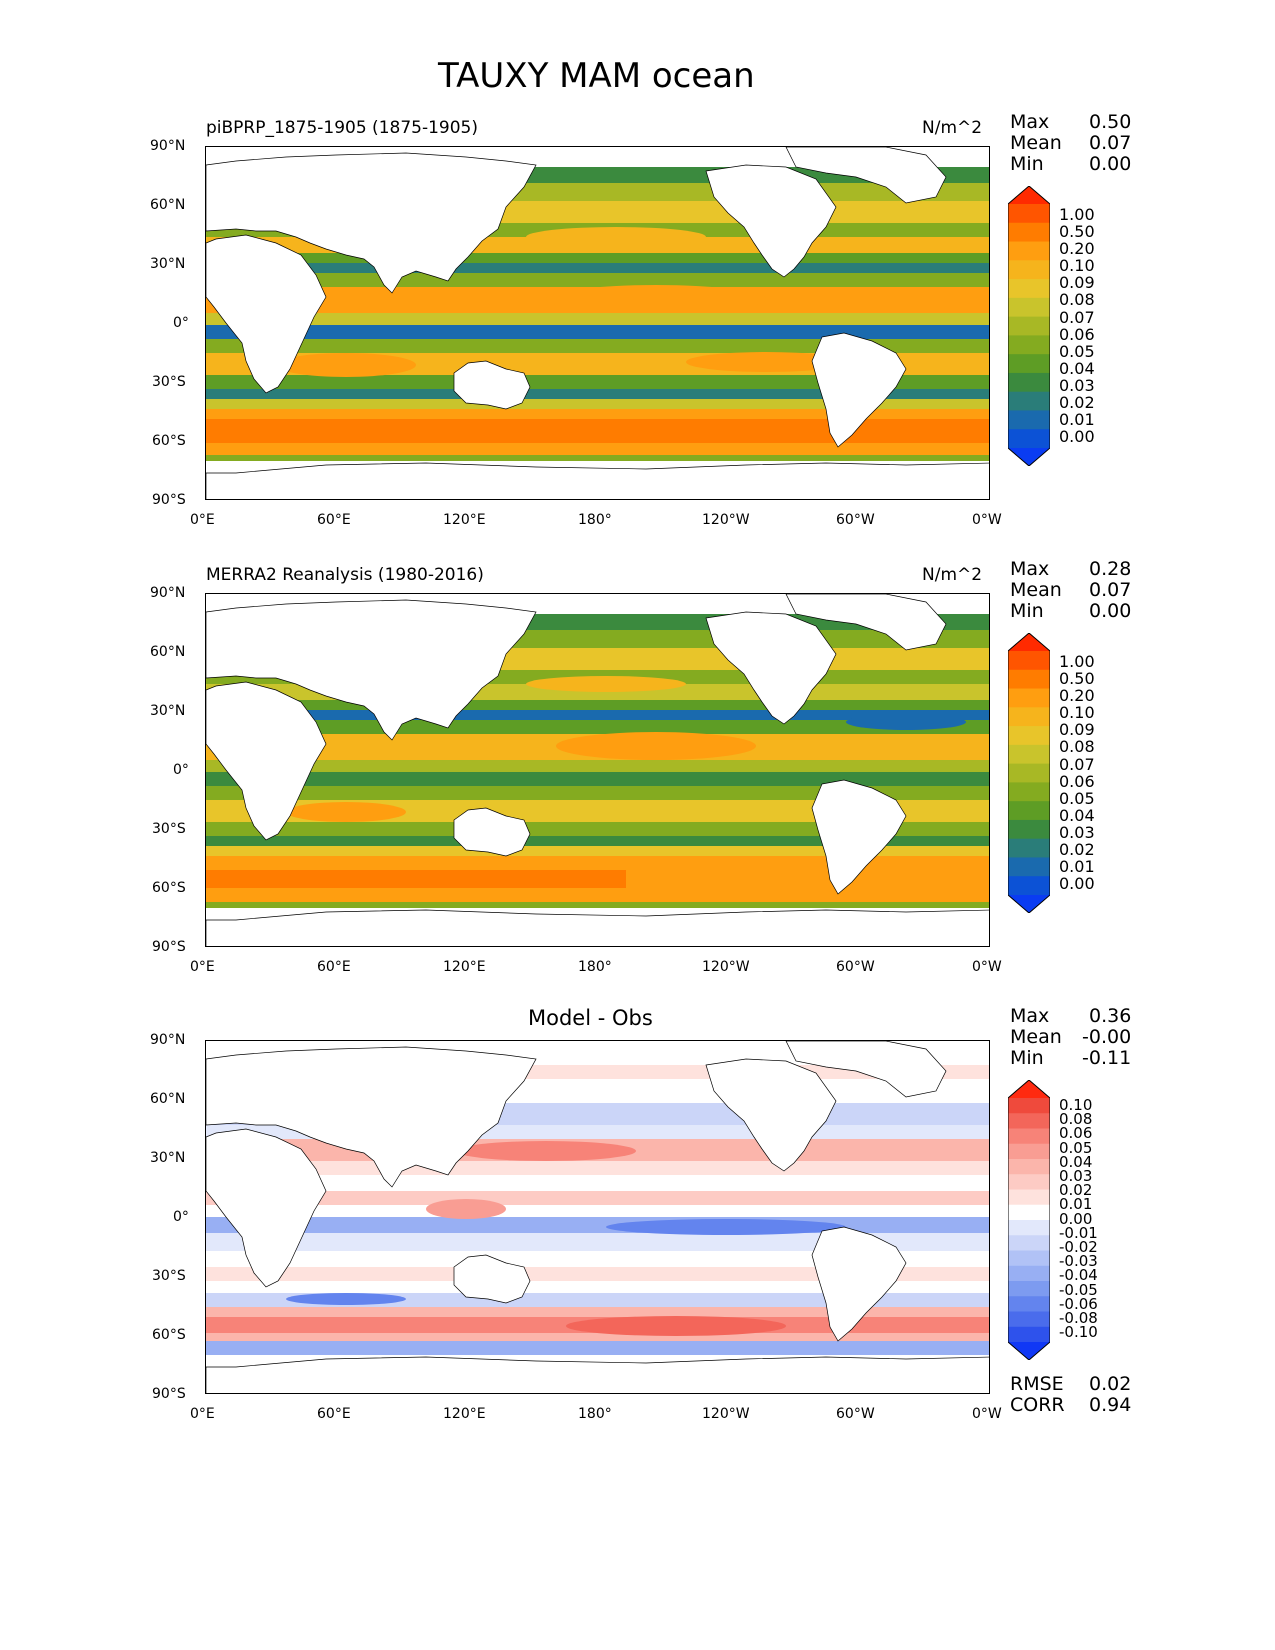  Describe the element at coordinates (181, 770) in the screenshot. I see `panel-2-ytick-0: 0°` at that location.